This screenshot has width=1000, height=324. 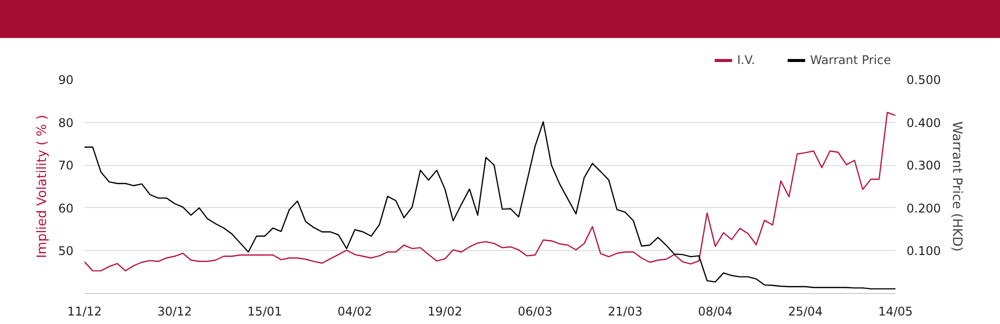 What do you see at coordinates (805, 311) in the screenshot?
I see `x-tick-label: 25/04` at bounding box center [805, 311].